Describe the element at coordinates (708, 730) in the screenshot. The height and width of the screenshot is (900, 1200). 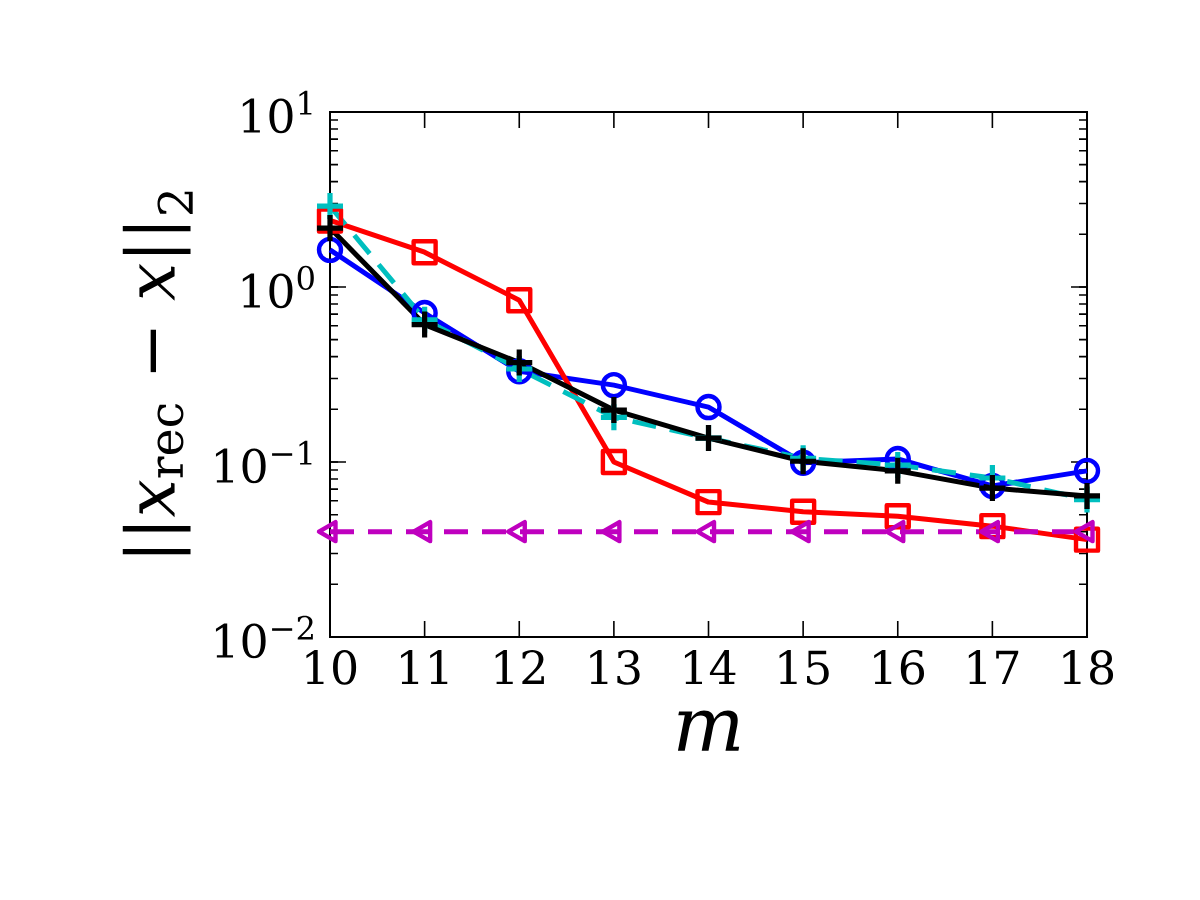
I see `x-axis-title: m` at that location.